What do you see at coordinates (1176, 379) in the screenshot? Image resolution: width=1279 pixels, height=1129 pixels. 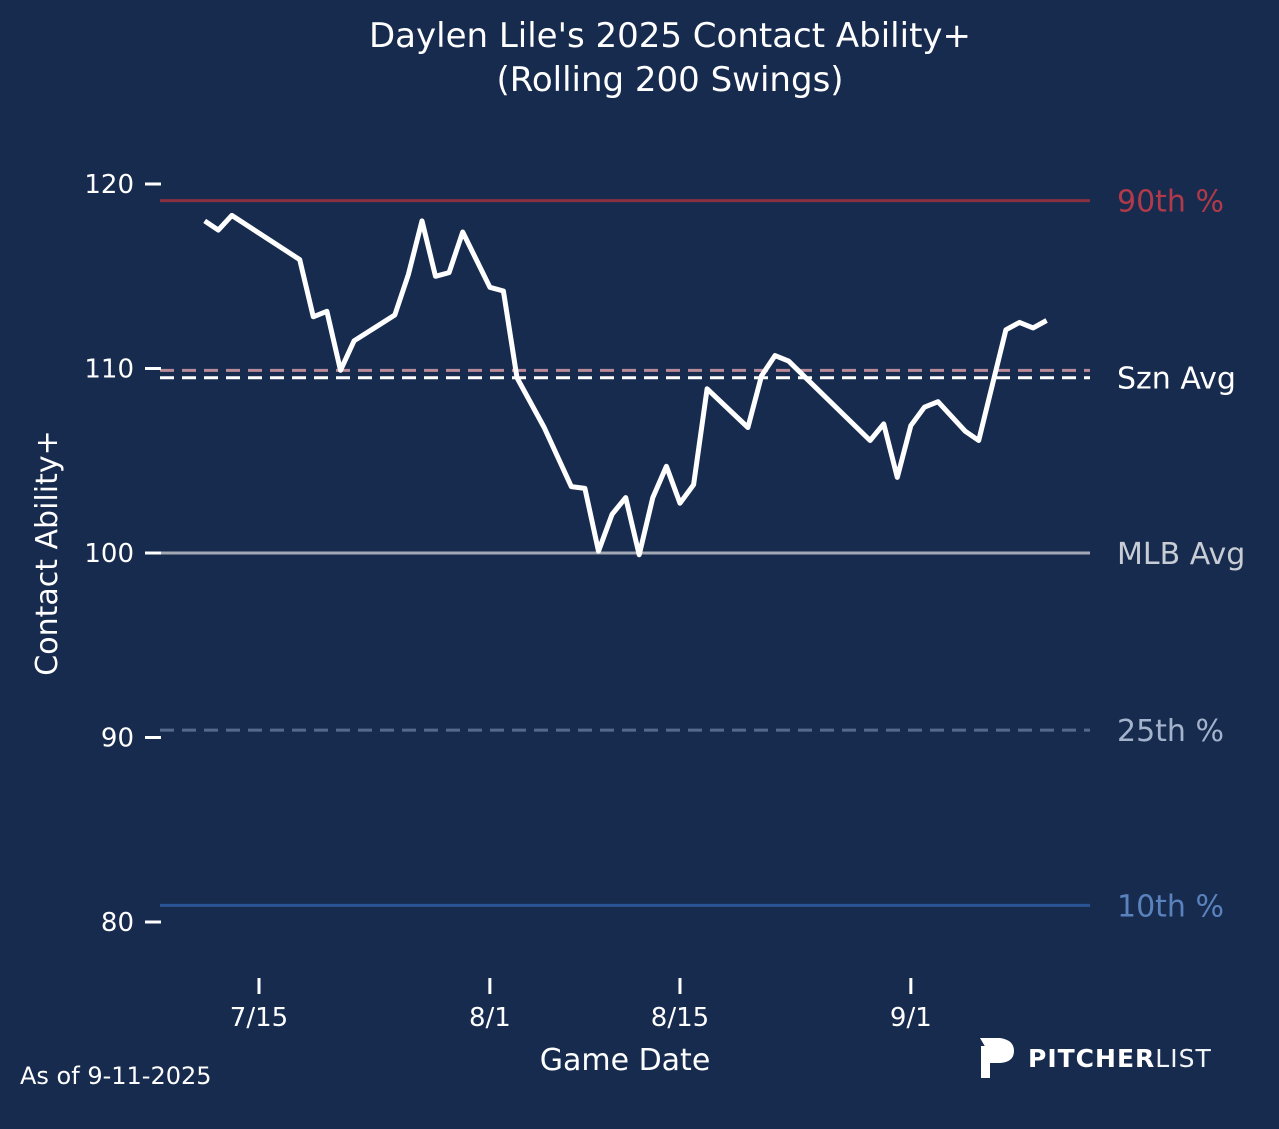 I see `reference-label: Szn Avg` at bounding box center [1176, 379].